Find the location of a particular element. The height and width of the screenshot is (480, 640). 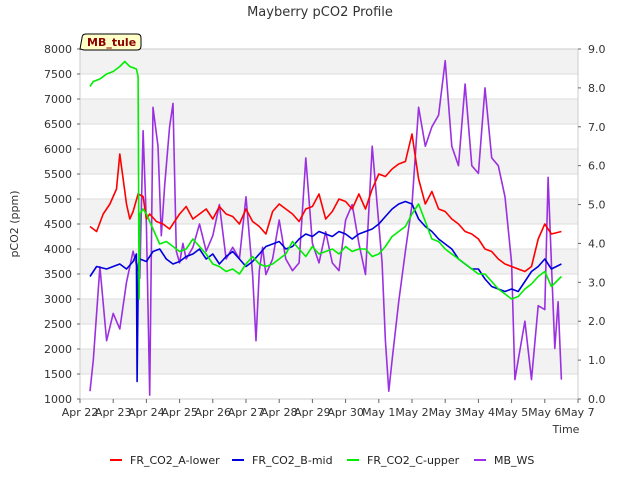

x-tick-label: Apr 25 is located at coordinates (179, 412).